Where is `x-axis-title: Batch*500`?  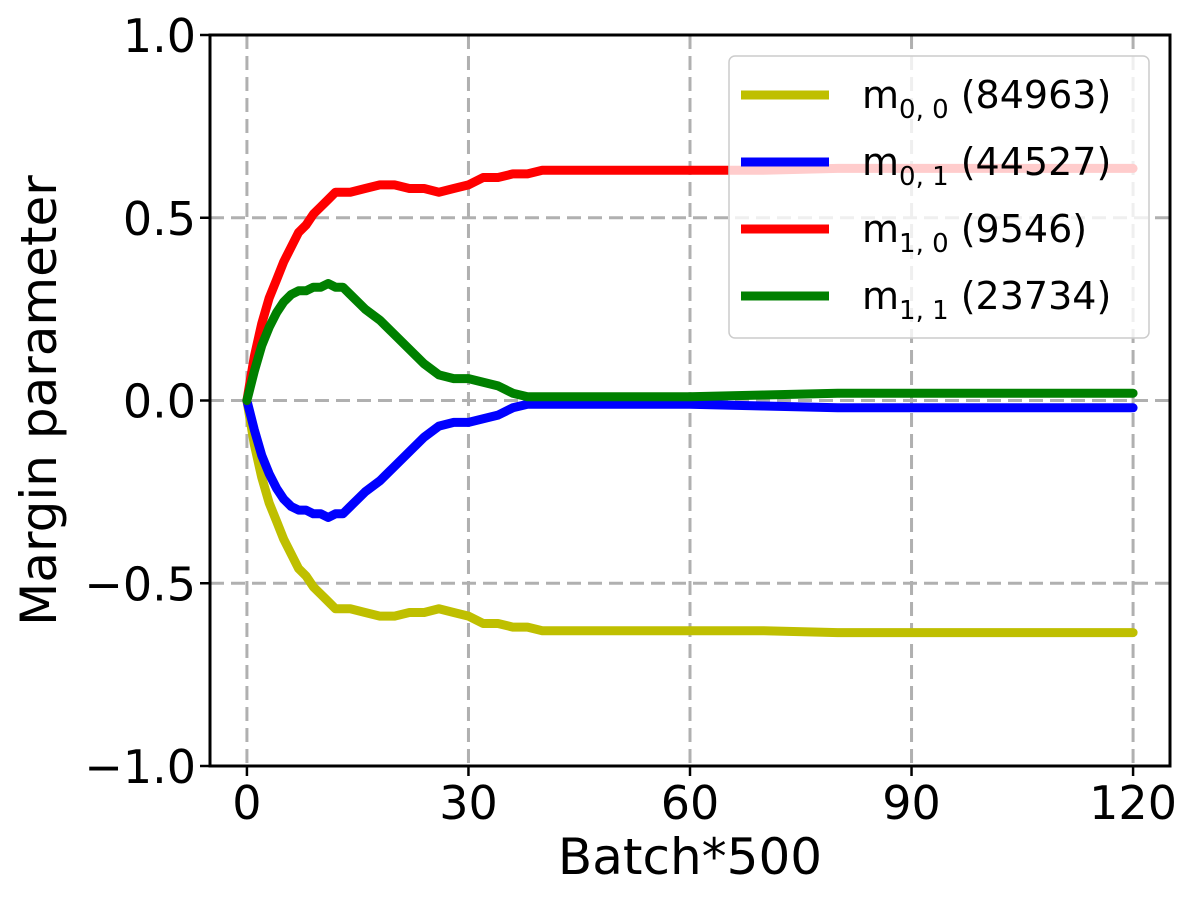 x-axis-title: Batch*500 is located at coordinates (690, 857).